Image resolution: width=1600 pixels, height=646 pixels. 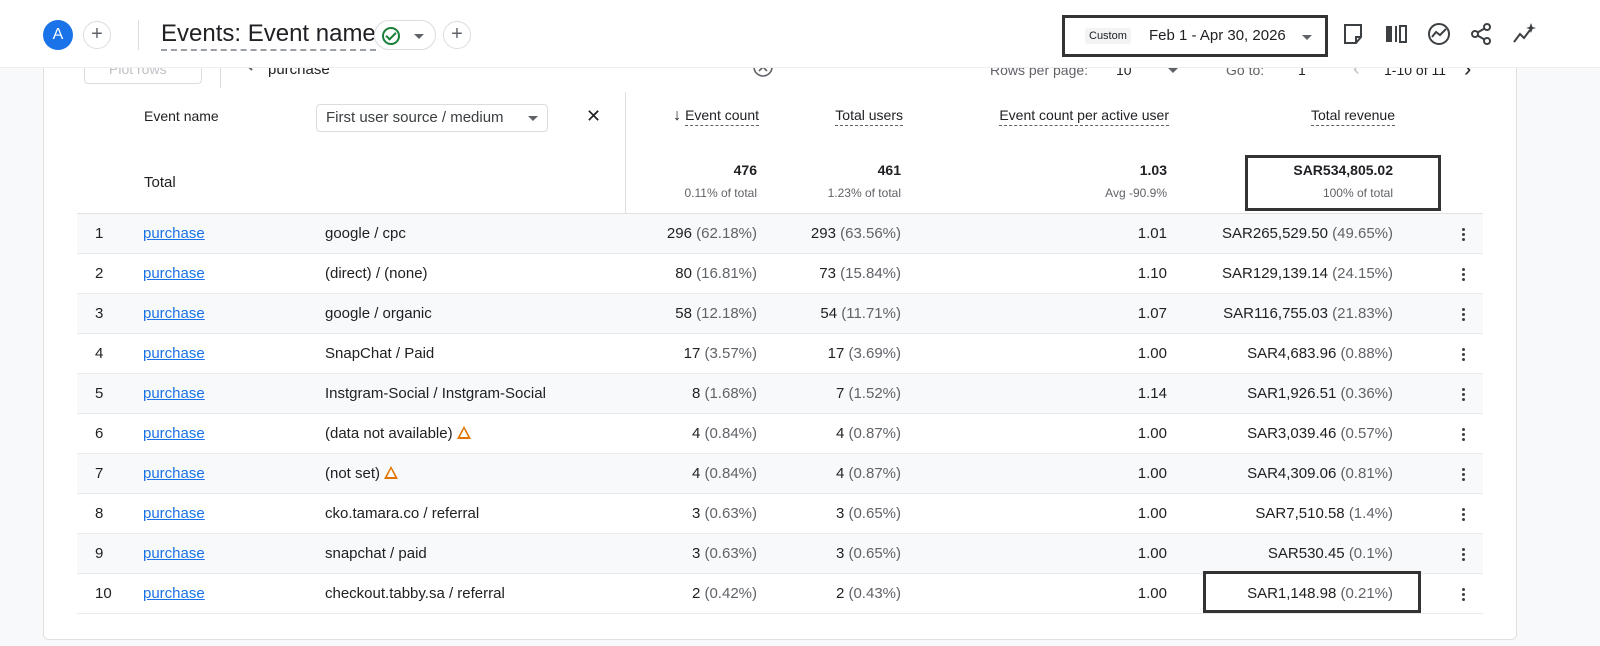 I want to click on totals-label: Total, so click(x=160, y=182).